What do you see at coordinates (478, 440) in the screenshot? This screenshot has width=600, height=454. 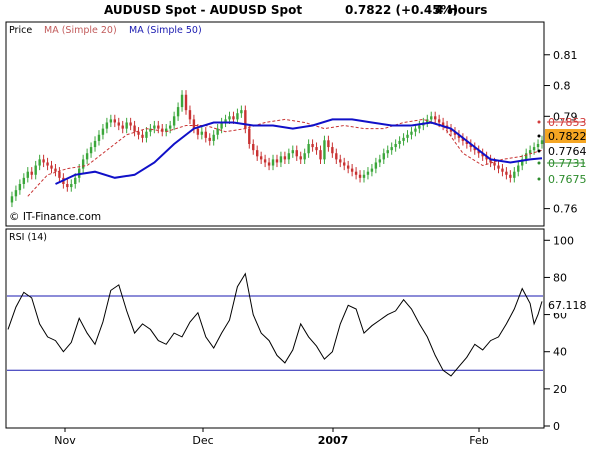 I see `date-tick-label: Feb` at bounding box center [478, 440].